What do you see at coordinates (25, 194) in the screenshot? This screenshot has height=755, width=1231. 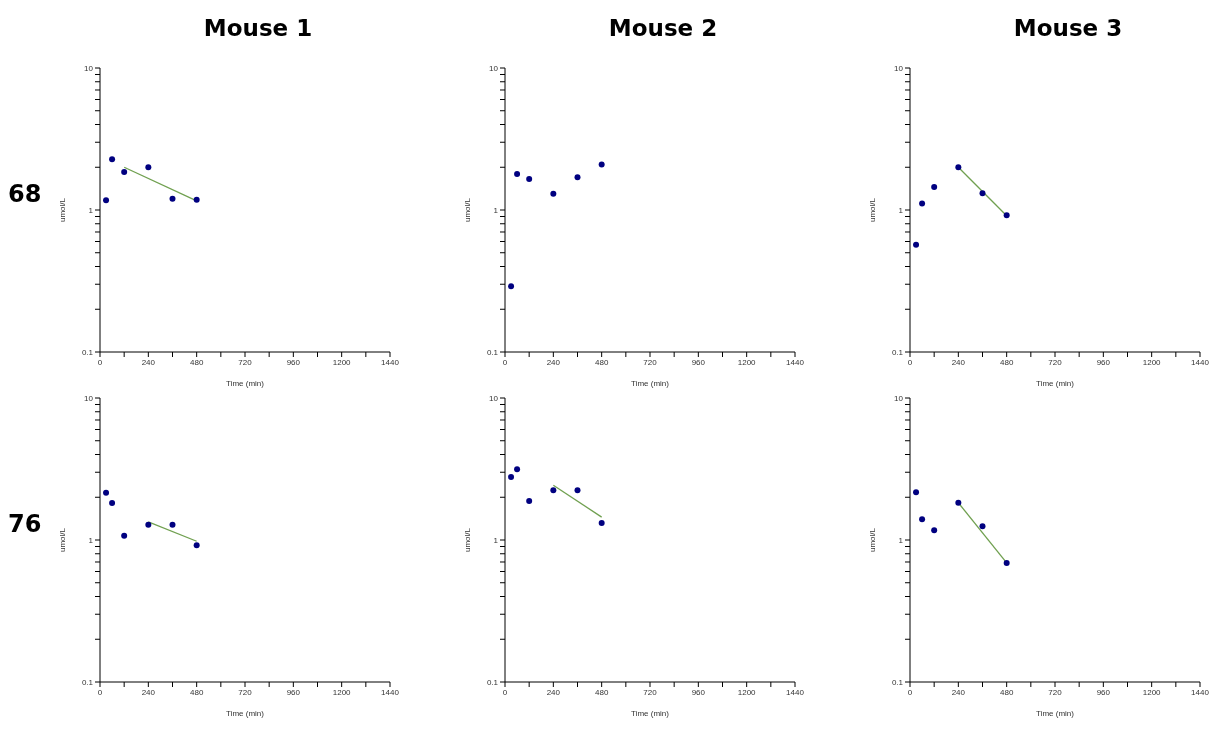 I see `text: 68` at bounding box center [25, 194].